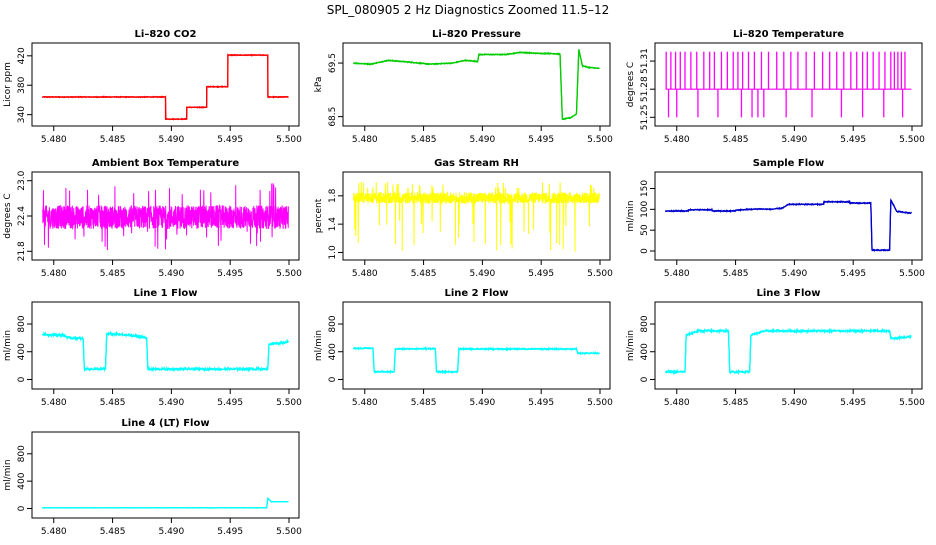 The height and width of the screenshot is (545, 936). Describe the element at coordinates (333, 351) in the screenshot. I see `y-tick-label: 400` at that location.